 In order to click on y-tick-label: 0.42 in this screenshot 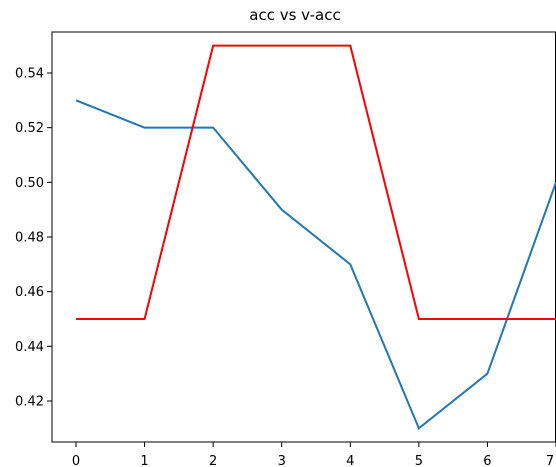, I will do `click(29, 402)`.